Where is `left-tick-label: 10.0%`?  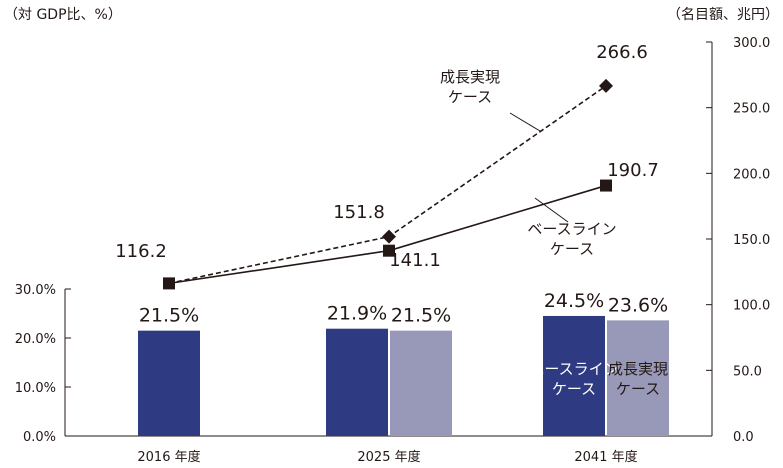
left-tick-label: 10.0% is located at coordinates (35, 388).